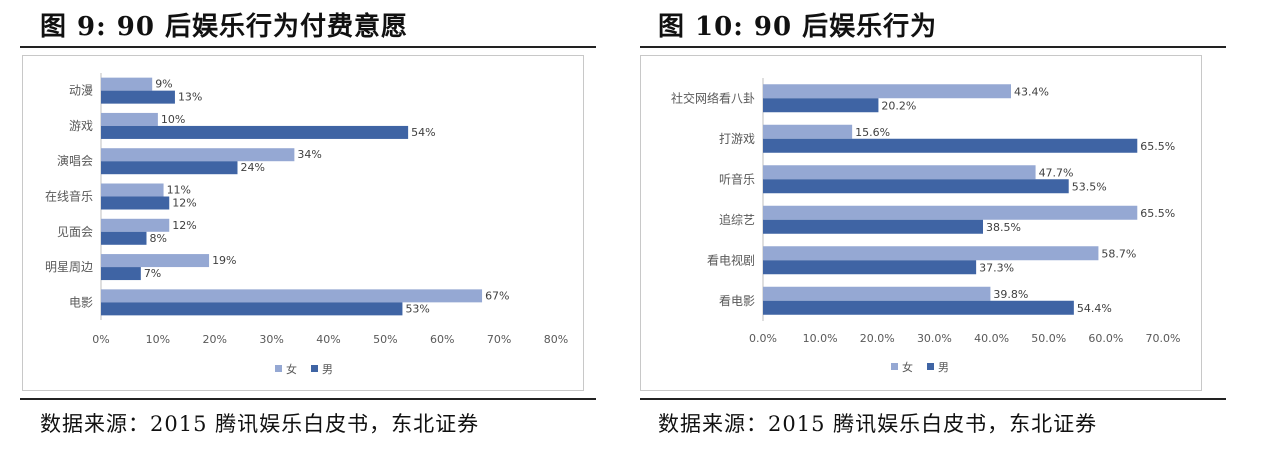 This screenshot has height=474, width=1264. What do you see at coordinates (158, 238) in the screenshot?
I see `data-label: 8%` at bounding box center [158, 238].